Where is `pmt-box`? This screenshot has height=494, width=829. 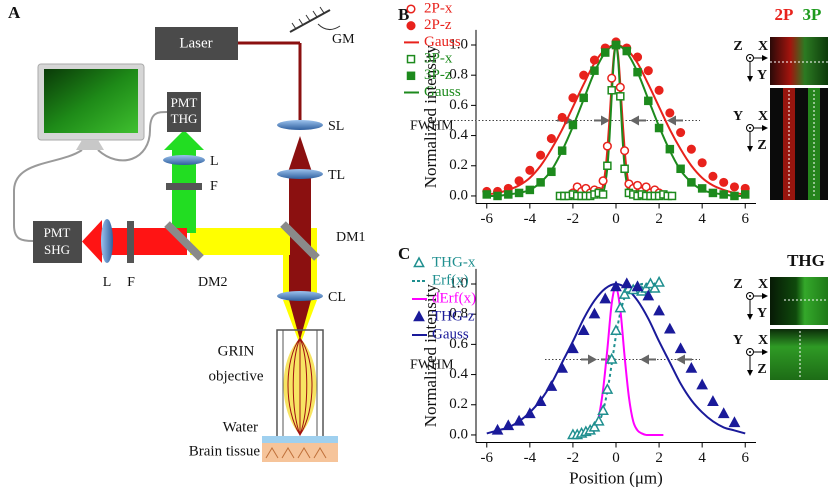
pmt-box is located at coordinates (184, 112).